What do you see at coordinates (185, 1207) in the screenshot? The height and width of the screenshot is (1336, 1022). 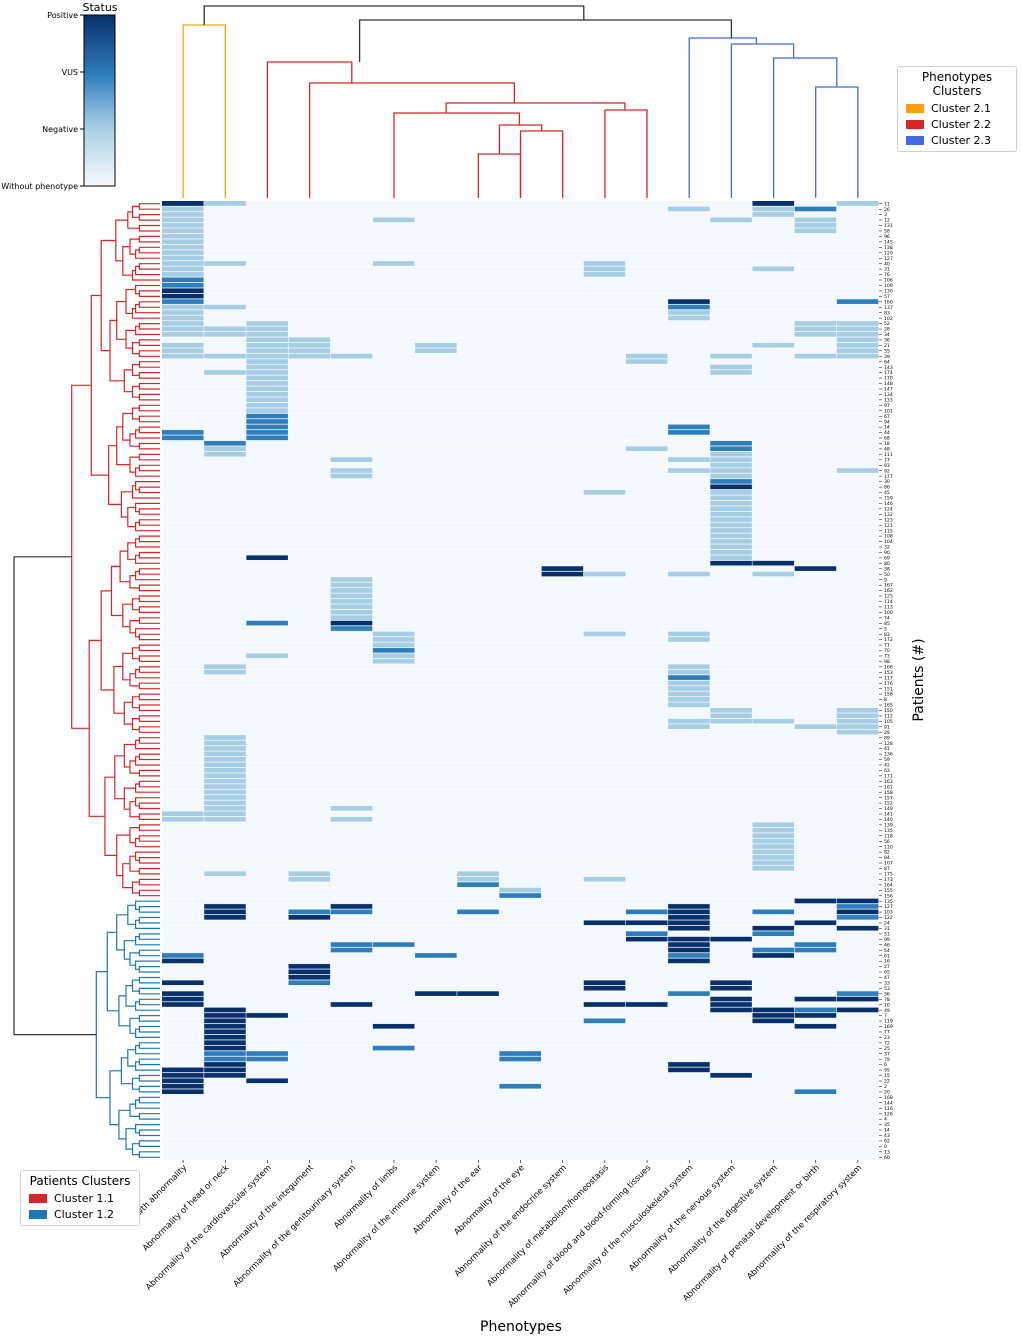 I see `phenotype-tick-label: Abnormality of head or neck` at bounding box center [185, 1207].